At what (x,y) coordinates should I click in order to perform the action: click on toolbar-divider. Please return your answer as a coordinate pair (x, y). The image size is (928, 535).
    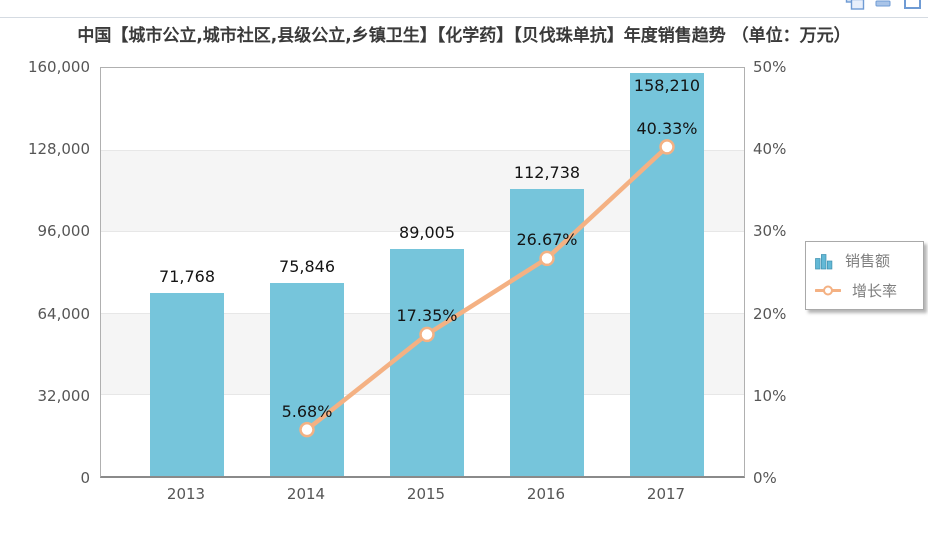
    Looking at the image, I should click on (464, 17).